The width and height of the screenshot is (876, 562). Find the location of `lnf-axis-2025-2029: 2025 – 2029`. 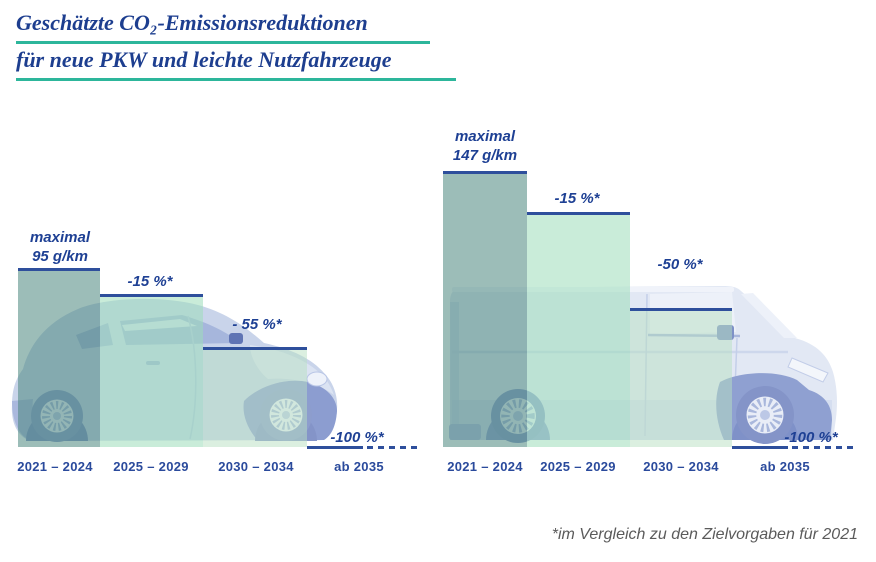

lnf-axis-2025-2029: 2025 – 2029 is located at coordinates (578, 466).